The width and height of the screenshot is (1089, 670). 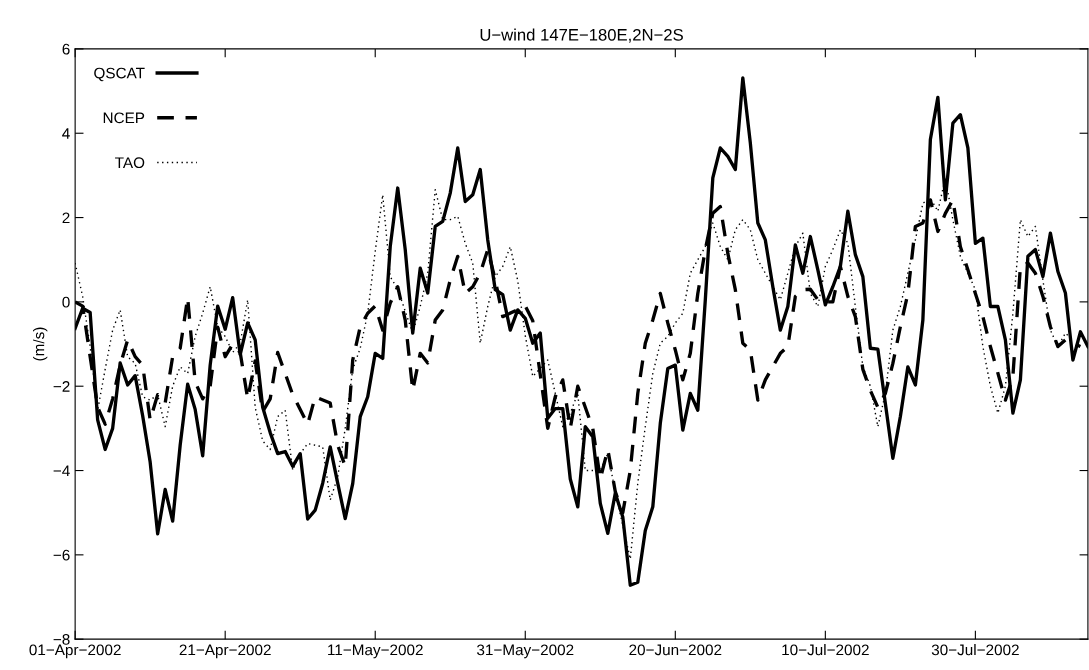 What do you see at coordinates (675, 650) in the screenshot?
I see `x-tick-label: 20−Jun−2002` at bounding box center [675, 650].